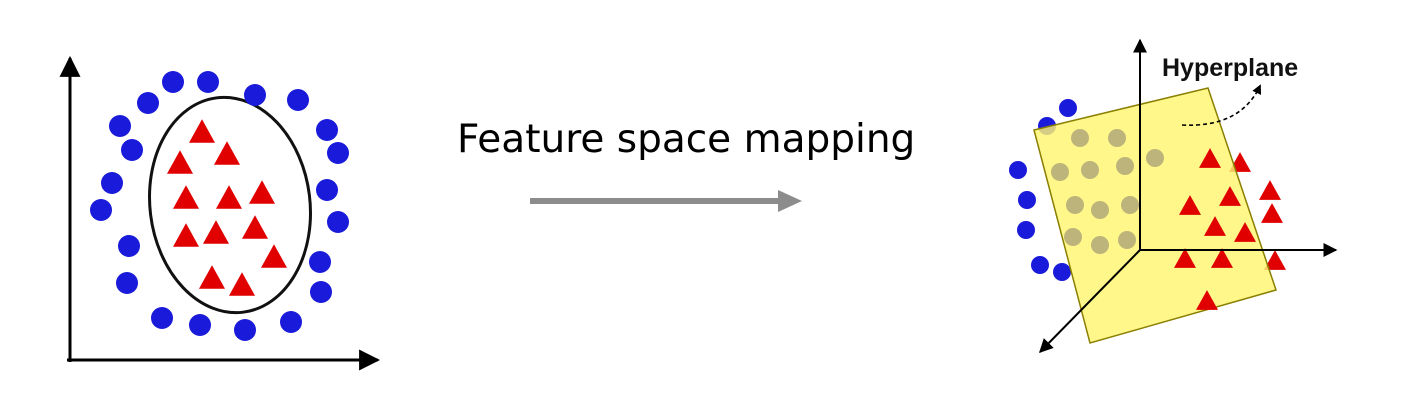  I want to click on triangle-class-points, so click(227, 207).